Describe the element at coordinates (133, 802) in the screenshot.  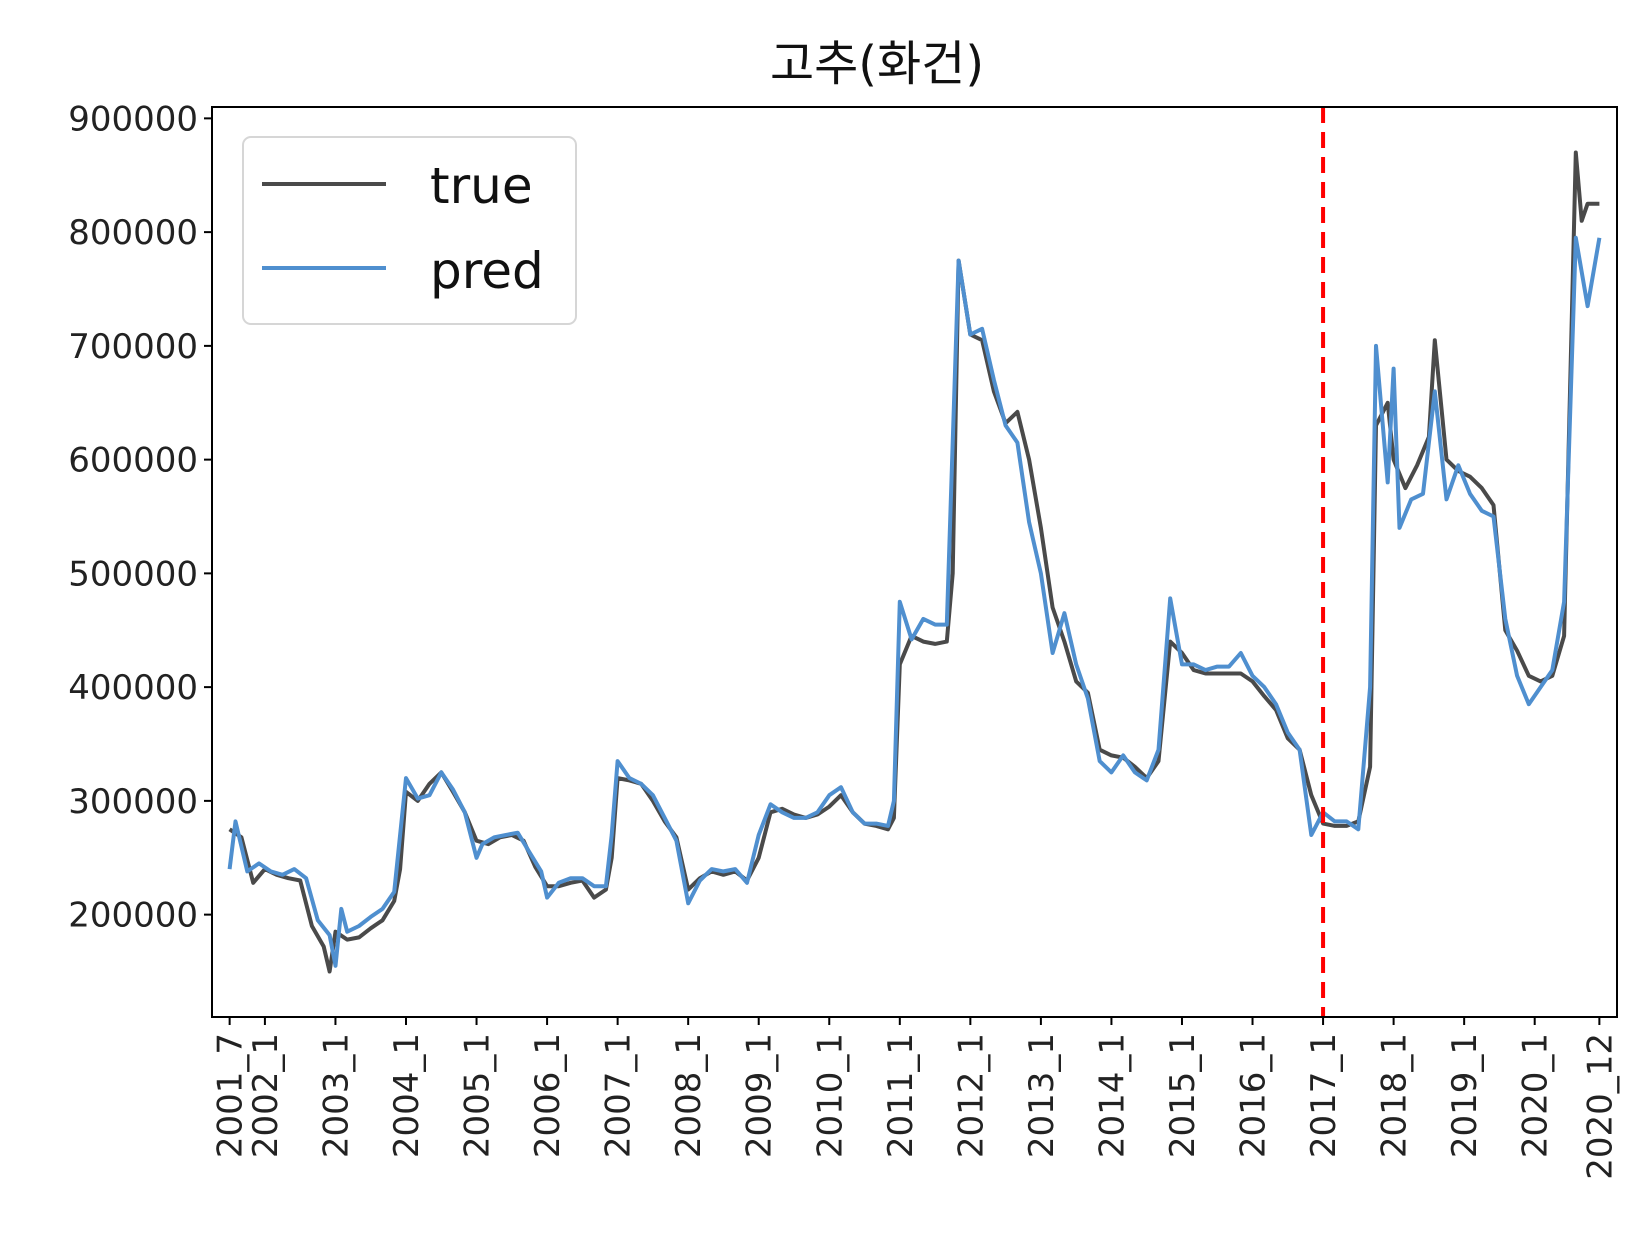
I see `y-tick-label: 300000` at that location.